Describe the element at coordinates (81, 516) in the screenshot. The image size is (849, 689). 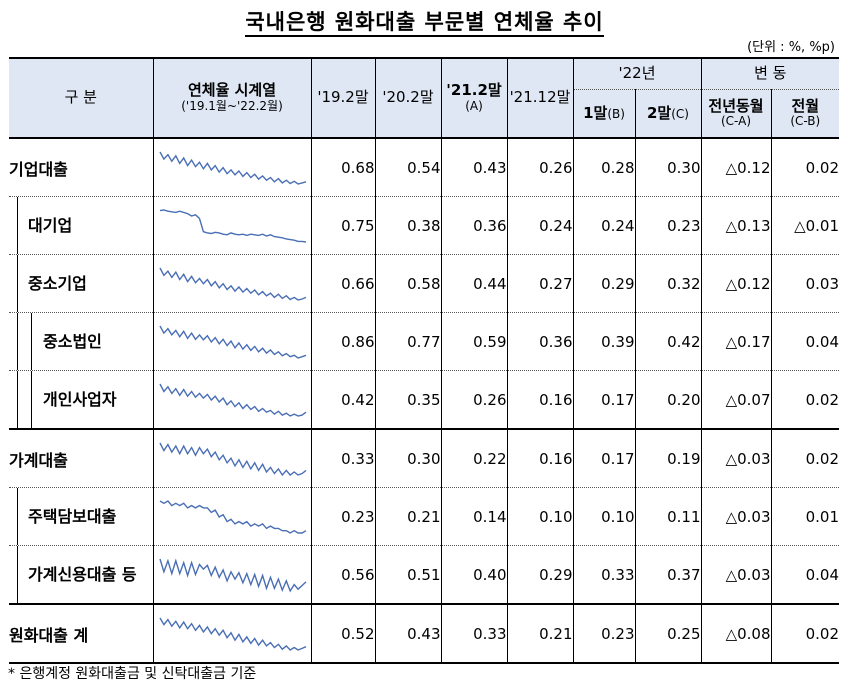
I see `row-label: 주택담보대출` at that location.